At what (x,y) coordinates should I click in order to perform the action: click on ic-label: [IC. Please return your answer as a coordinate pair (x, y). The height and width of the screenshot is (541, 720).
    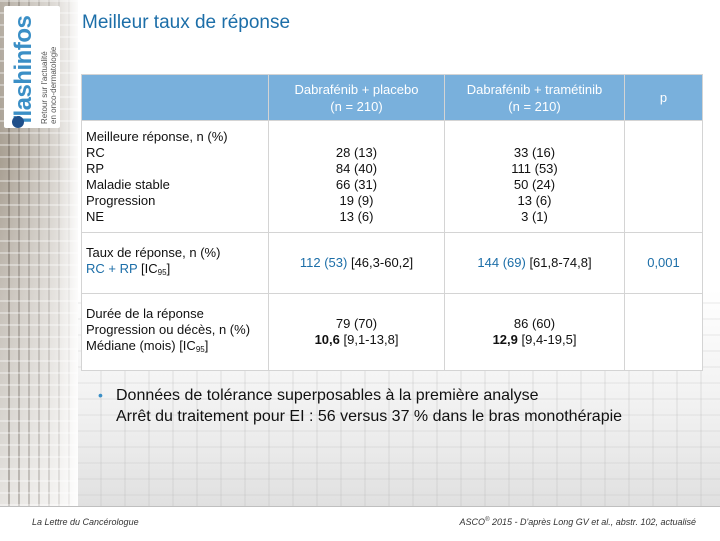
    Looking at the image, I should click on (149, 268).